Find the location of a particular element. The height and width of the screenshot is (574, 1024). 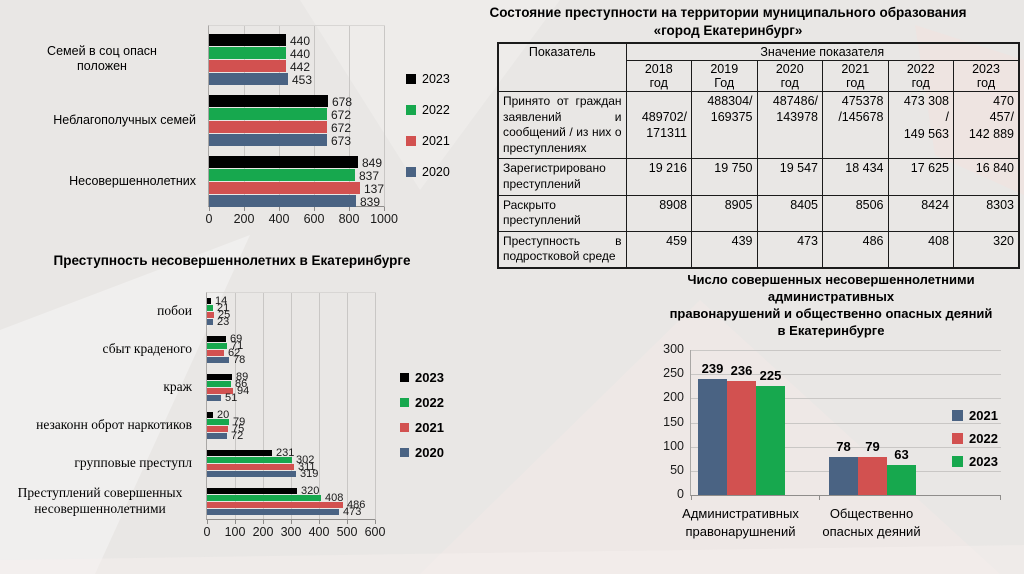

cell-value: 470 457/ 142 889 is located at coordinates (986, 125).